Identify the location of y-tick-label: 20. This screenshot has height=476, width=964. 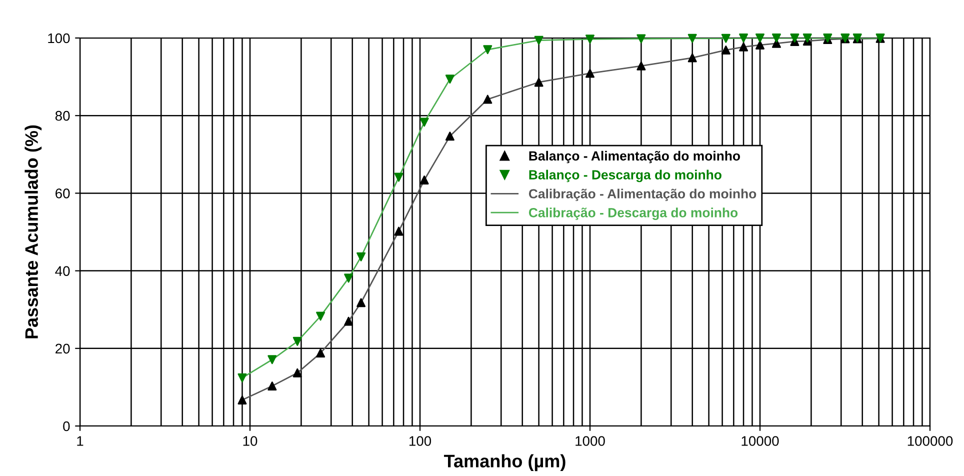
(63, 349).